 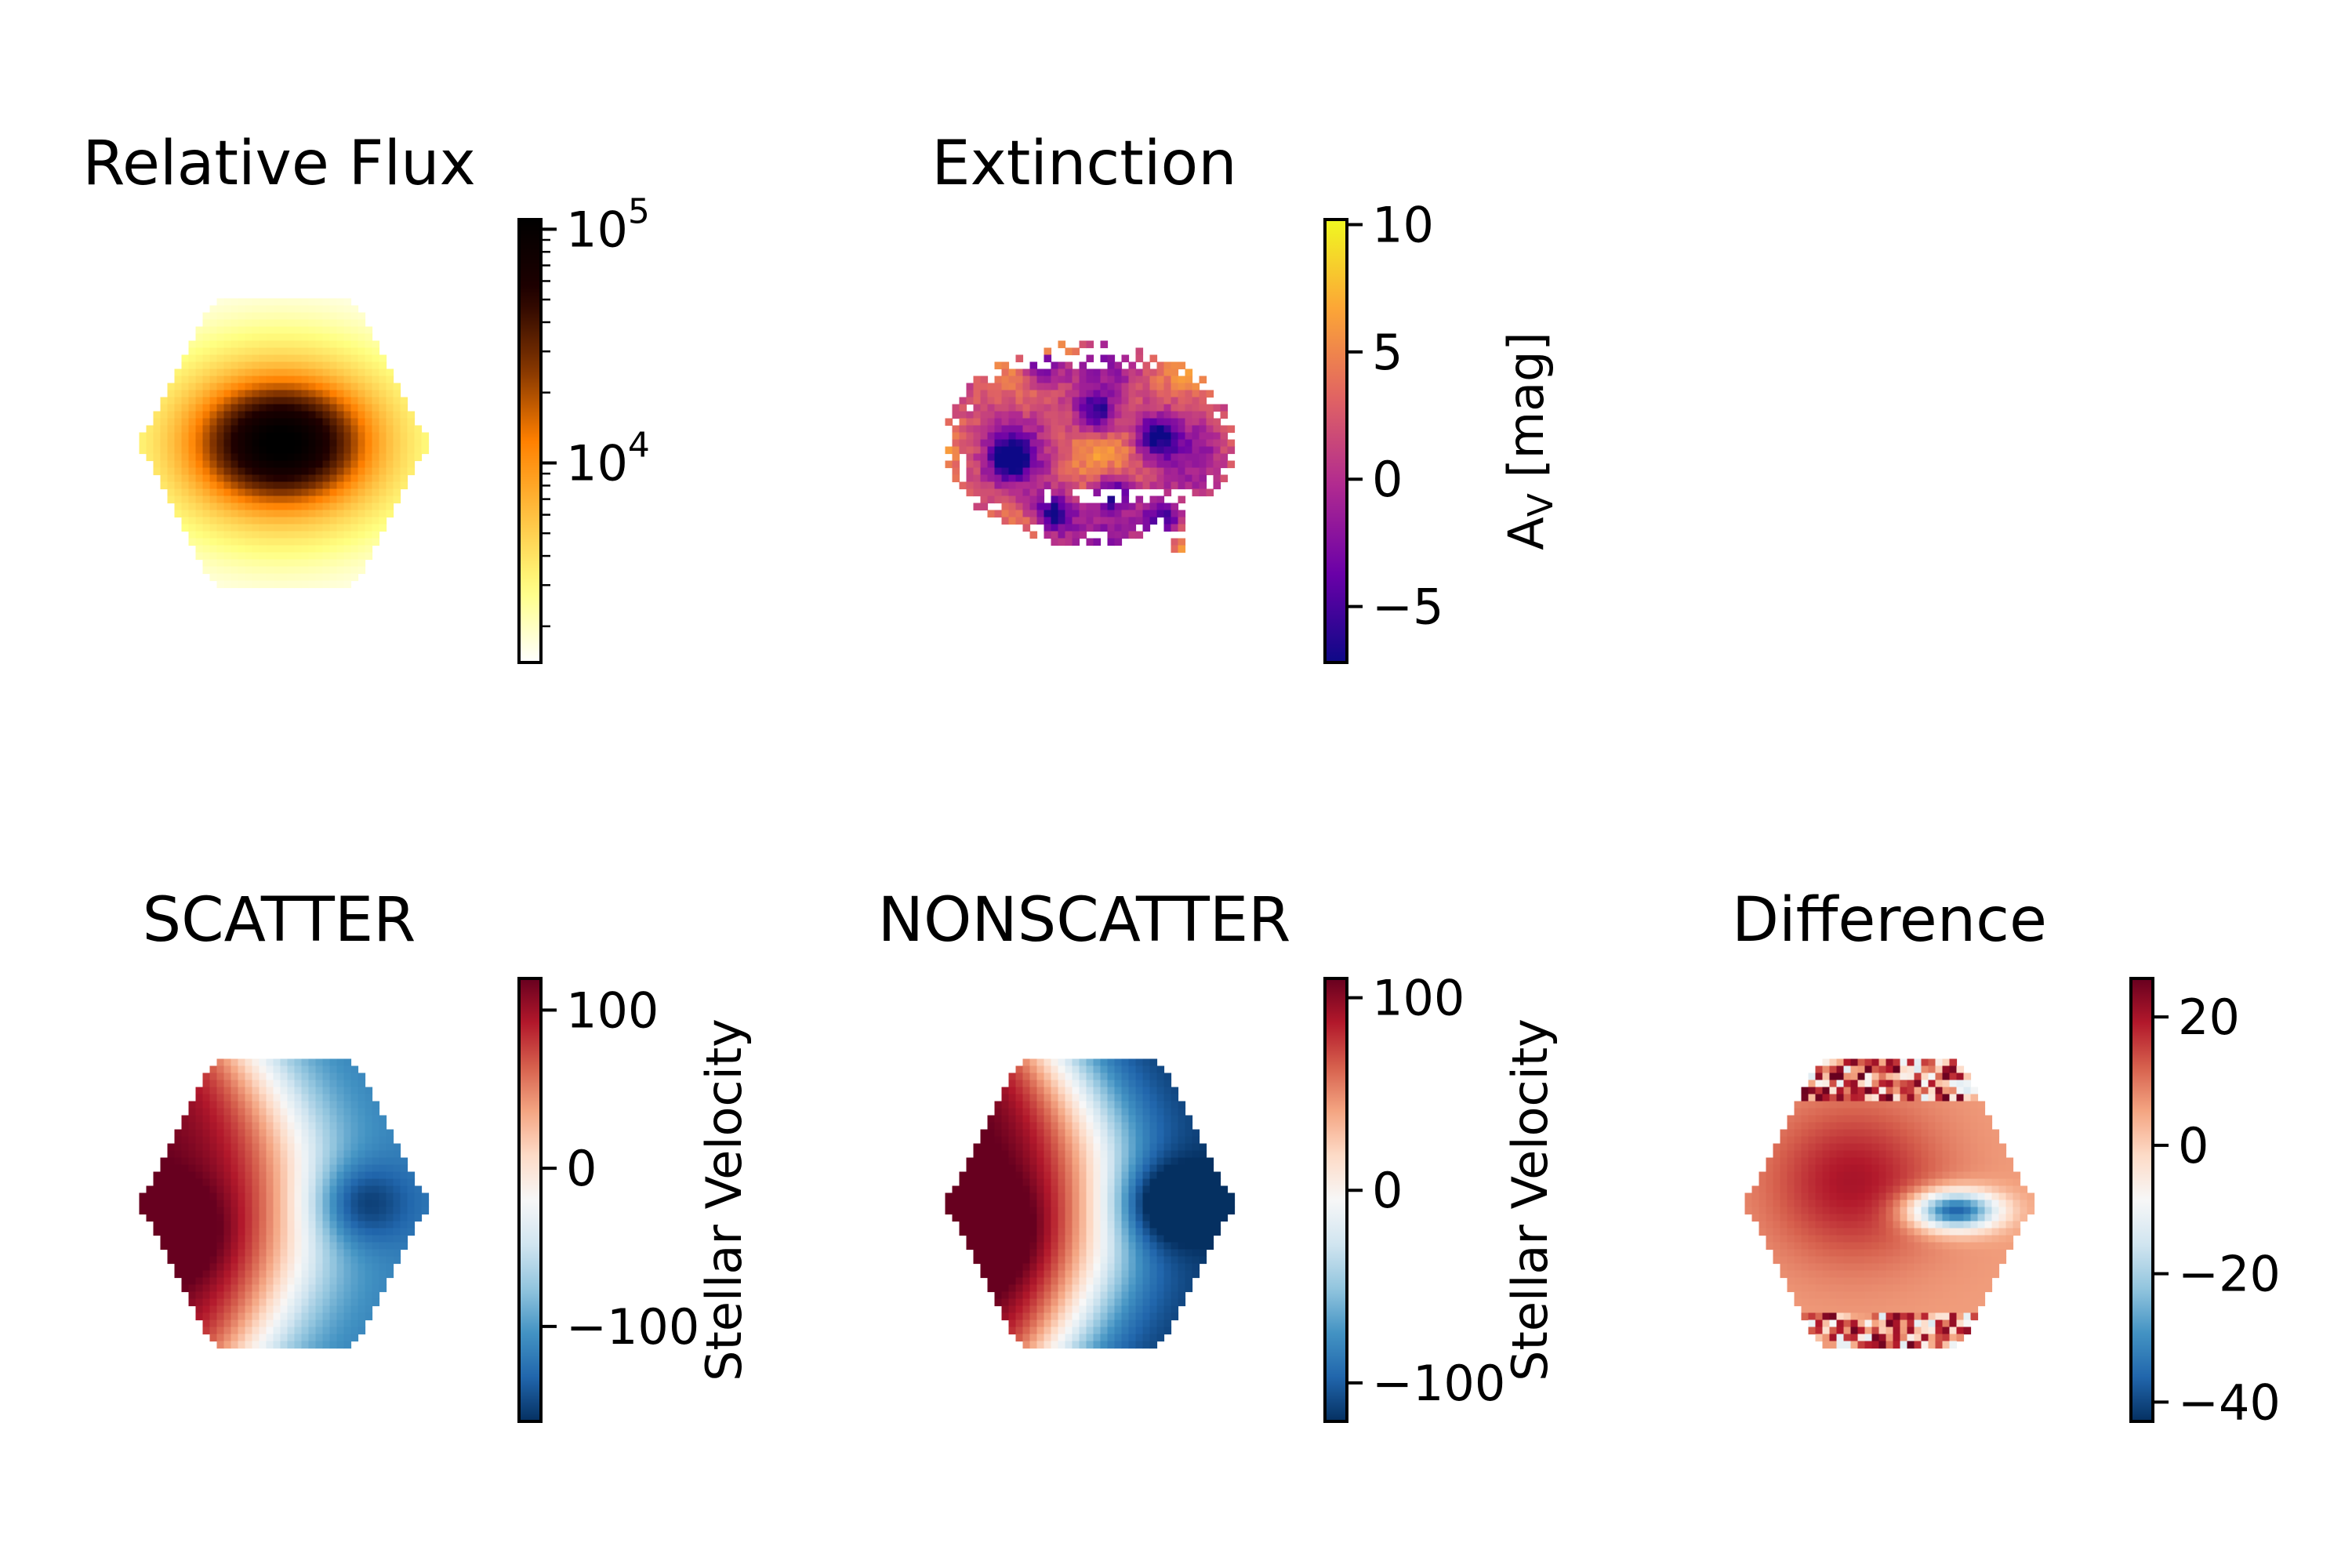 I want to click on colorbar-tick-label: 10⁵, so click(x=608, y=224).